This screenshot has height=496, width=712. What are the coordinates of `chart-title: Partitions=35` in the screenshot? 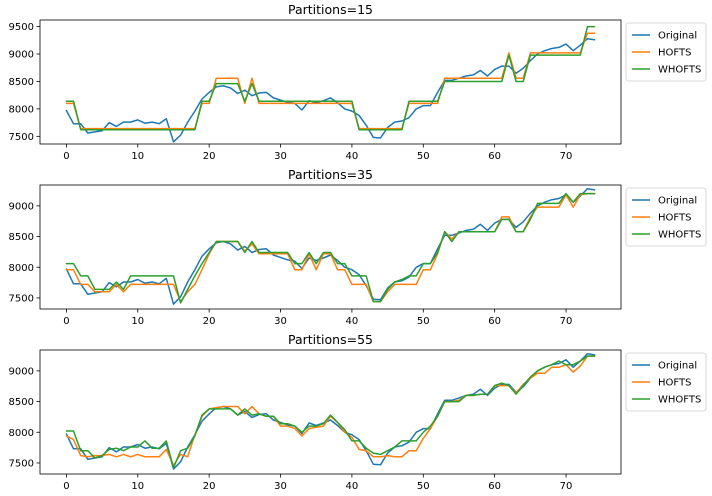 It's located at (330, 174).